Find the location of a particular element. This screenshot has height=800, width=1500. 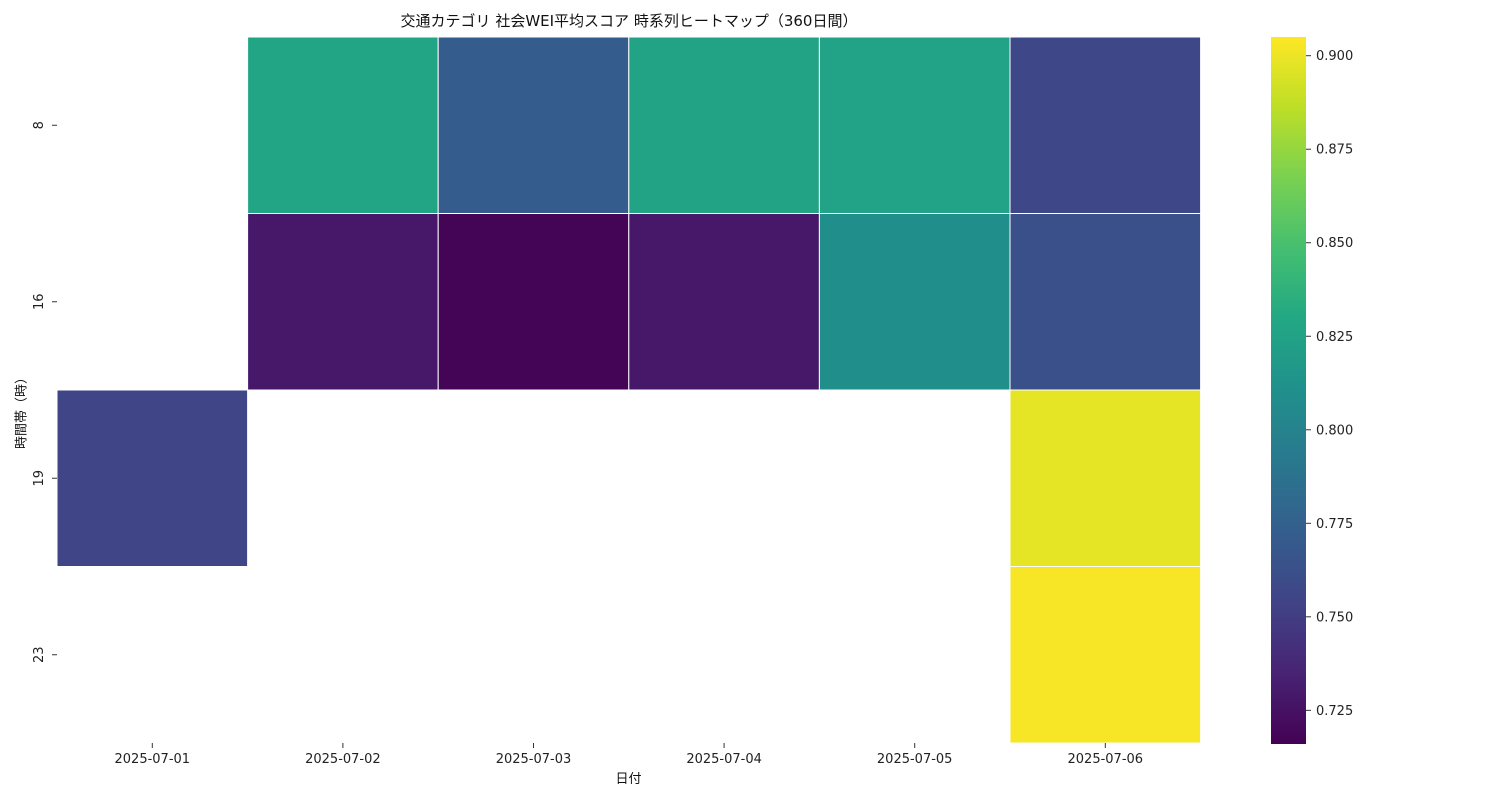

y-tick-label: 8 is located at coordinates (39, 125).